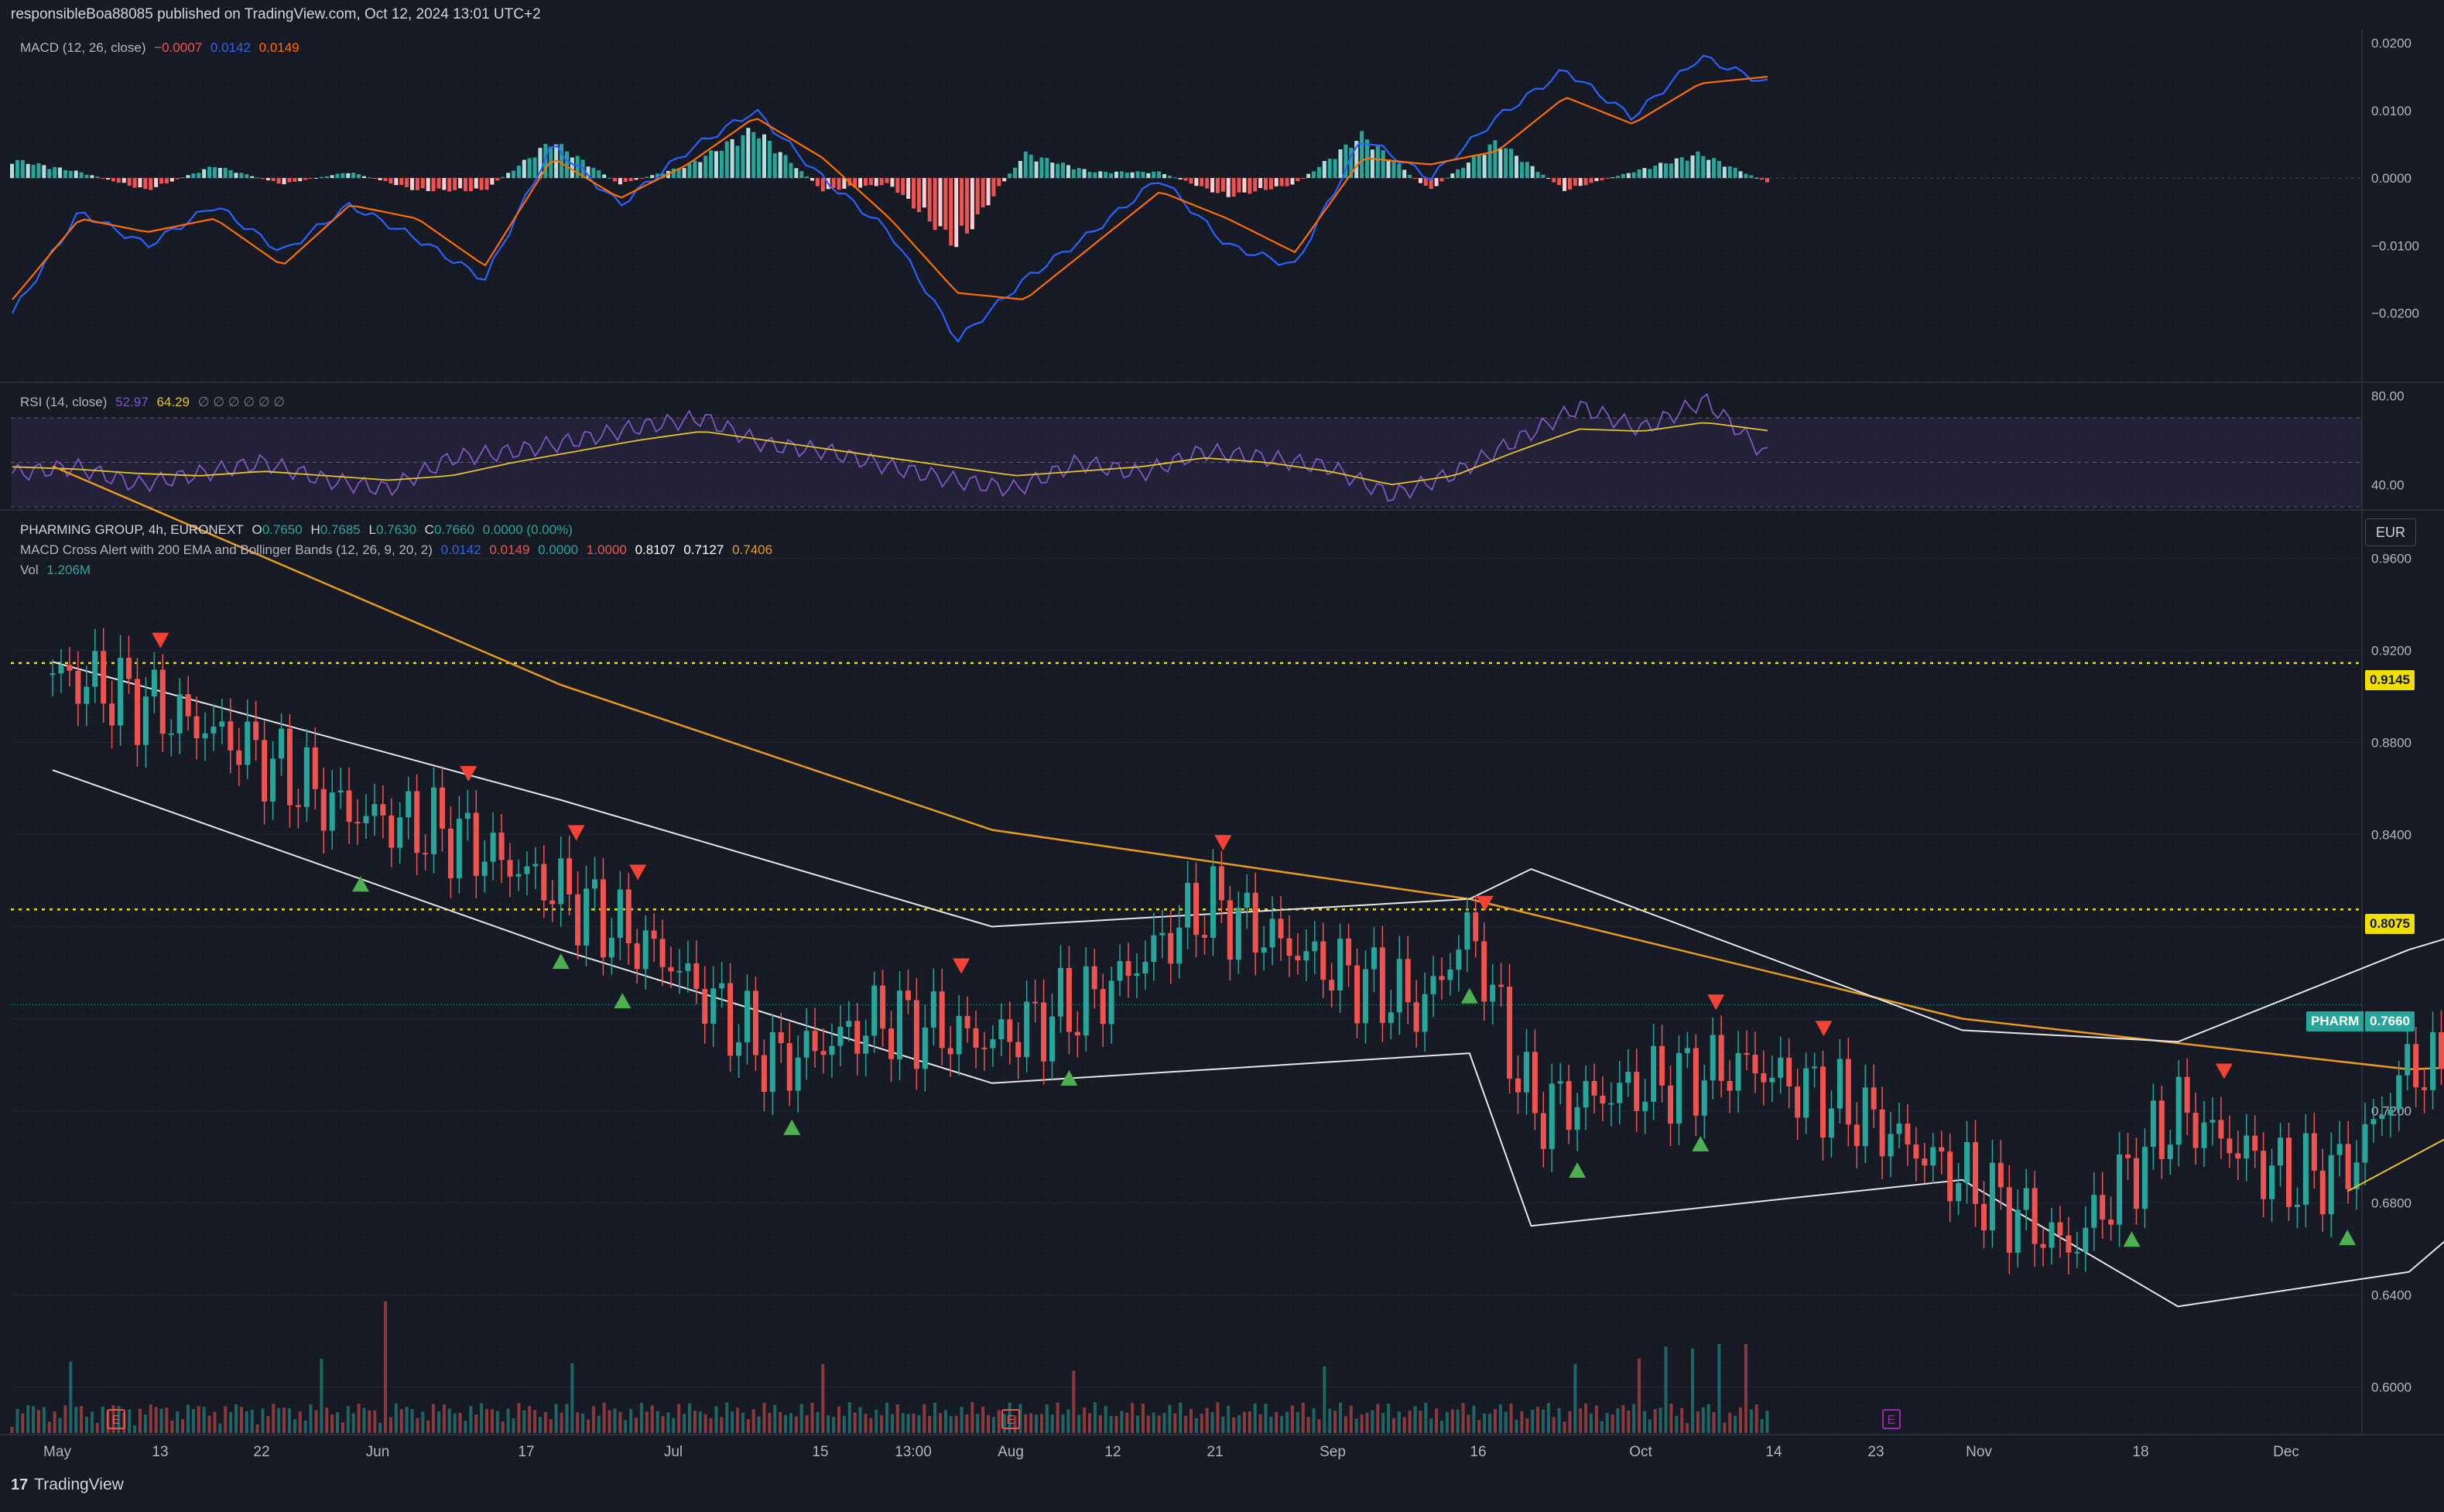 This screenshot has height=1512, width=2444. I want to click on volume-legend: Vol 1.206M, so click(57, 570).